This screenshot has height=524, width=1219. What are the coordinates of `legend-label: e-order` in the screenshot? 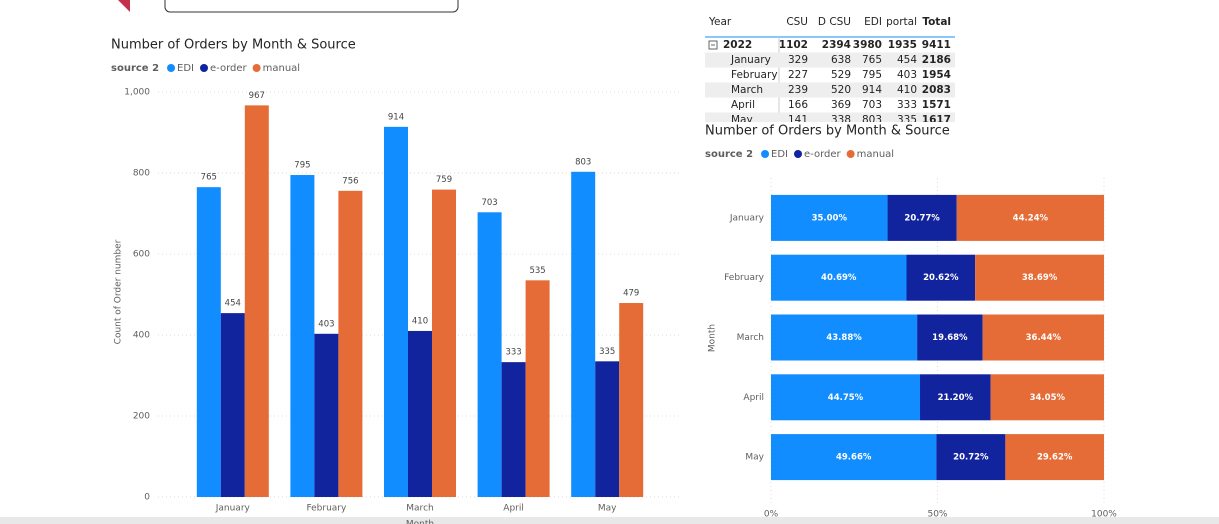 It's located at (229, 68).